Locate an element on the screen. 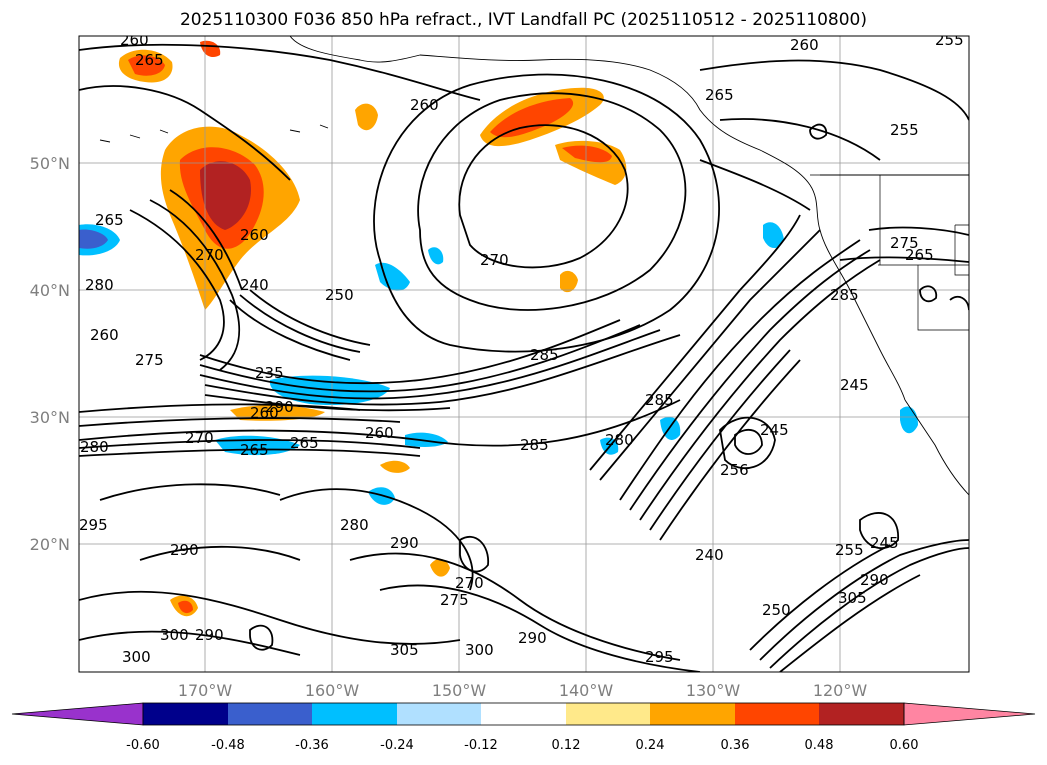  colorbar-extend-high is located at coordinates (969, 714).